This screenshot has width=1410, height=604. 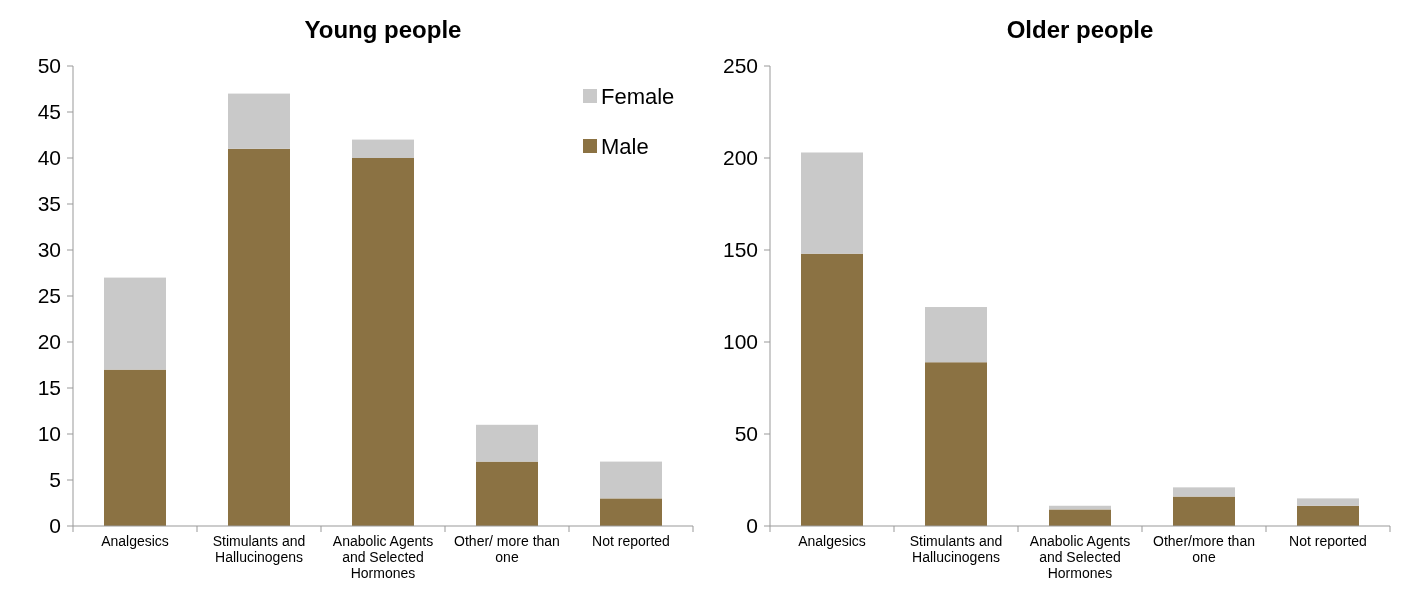 What do you see at coordinates (49, 342) in the screenshot?
I see `y-tick-label: 20` at bounding box center [49, 342].